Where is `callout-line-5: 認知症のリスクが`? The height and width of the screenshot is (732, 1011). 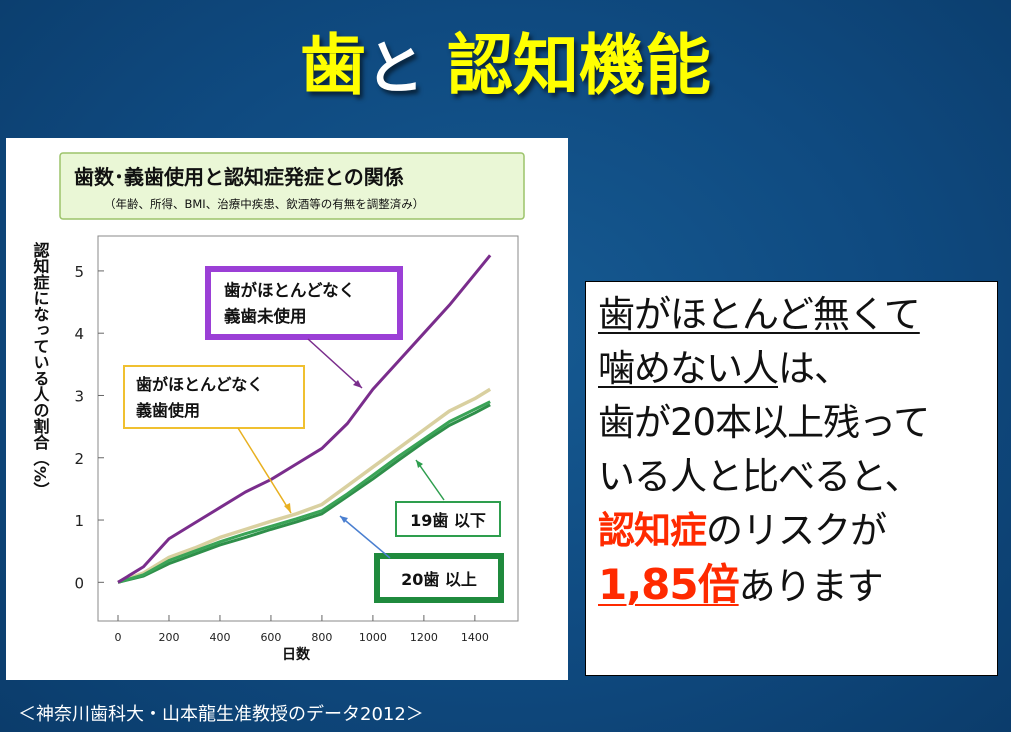
callout-line-5: 認知症のリスクが is located at coordinates (792, 531).